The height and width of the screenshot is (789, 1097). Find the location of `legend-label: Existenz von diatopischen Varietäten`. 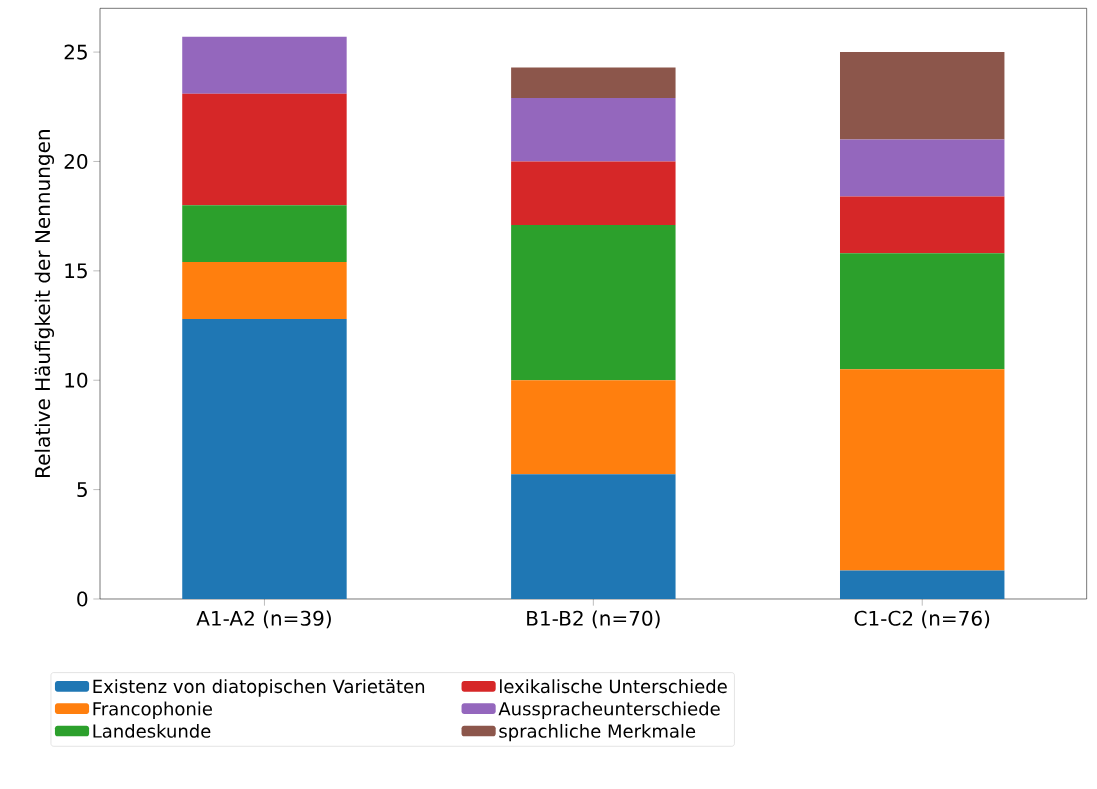

legend-label: Existenz von diatopischen Varietäten is located at coordinates (259, 688).